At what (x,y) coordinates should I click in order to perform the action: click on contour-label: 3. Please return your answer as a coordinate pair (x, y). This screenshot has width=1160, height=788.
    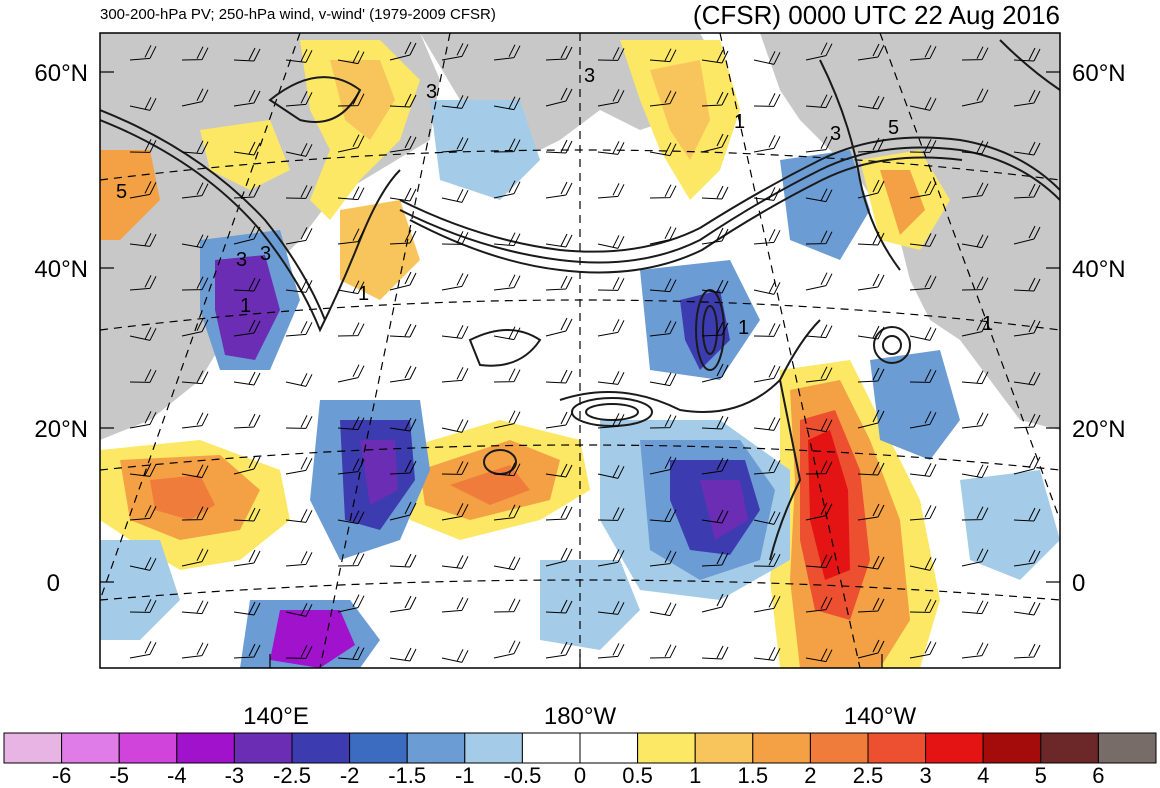
    Looking at the image, I should click on (431, 92).